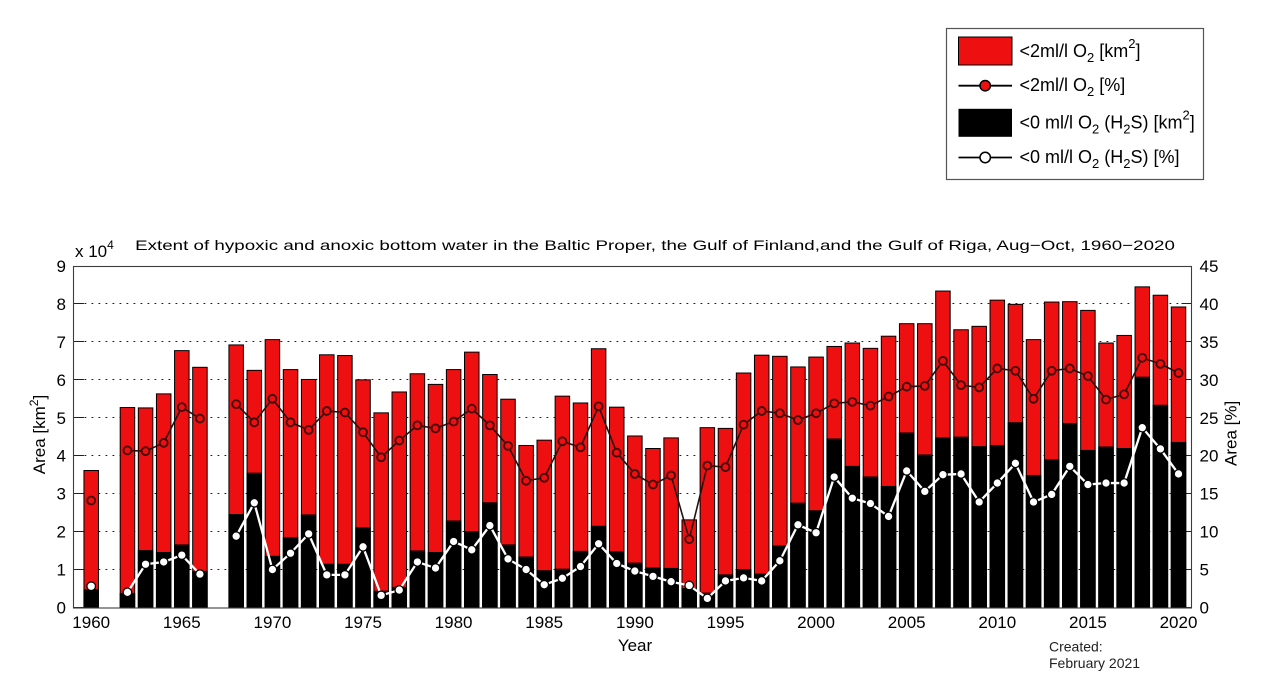  Describe the element at coordinates (907, 622) in the screenshot. I see `svg-text: 2005` at that location.